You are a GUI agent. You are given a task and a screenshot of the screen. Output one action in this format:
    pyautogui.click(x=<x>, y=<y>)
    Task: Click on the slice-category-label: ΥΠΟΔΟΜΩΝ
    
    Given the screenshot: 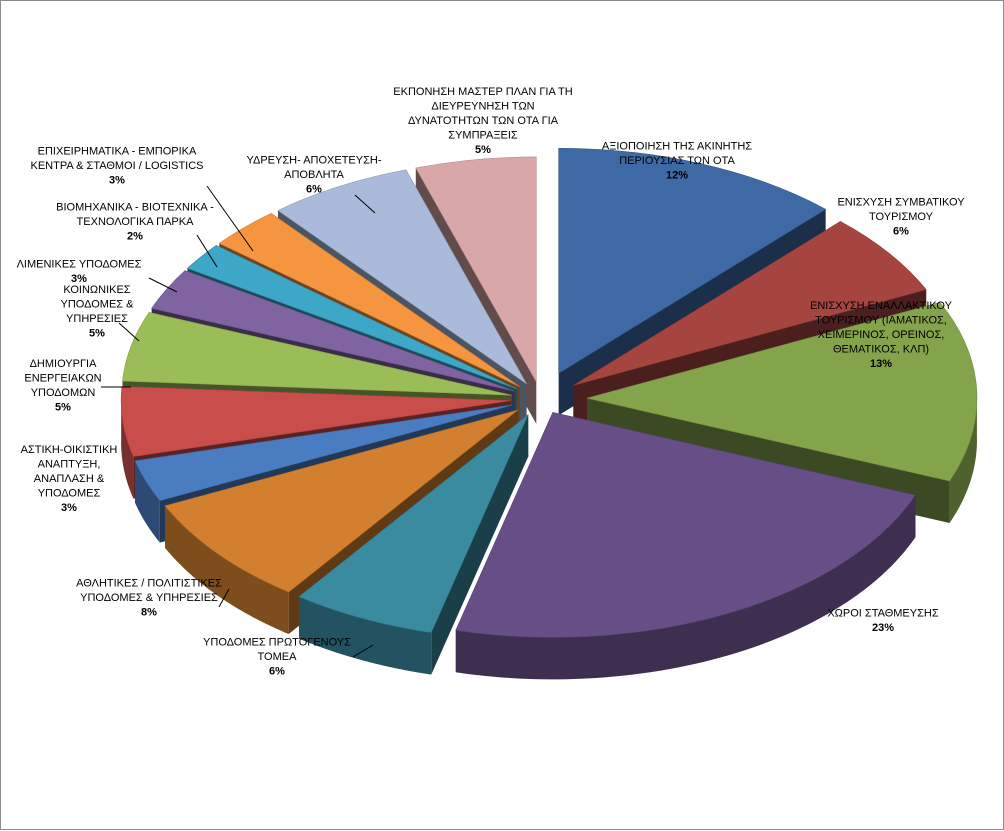 What is the action you would take?
    pyautogui.click(x=63, y=393)
    